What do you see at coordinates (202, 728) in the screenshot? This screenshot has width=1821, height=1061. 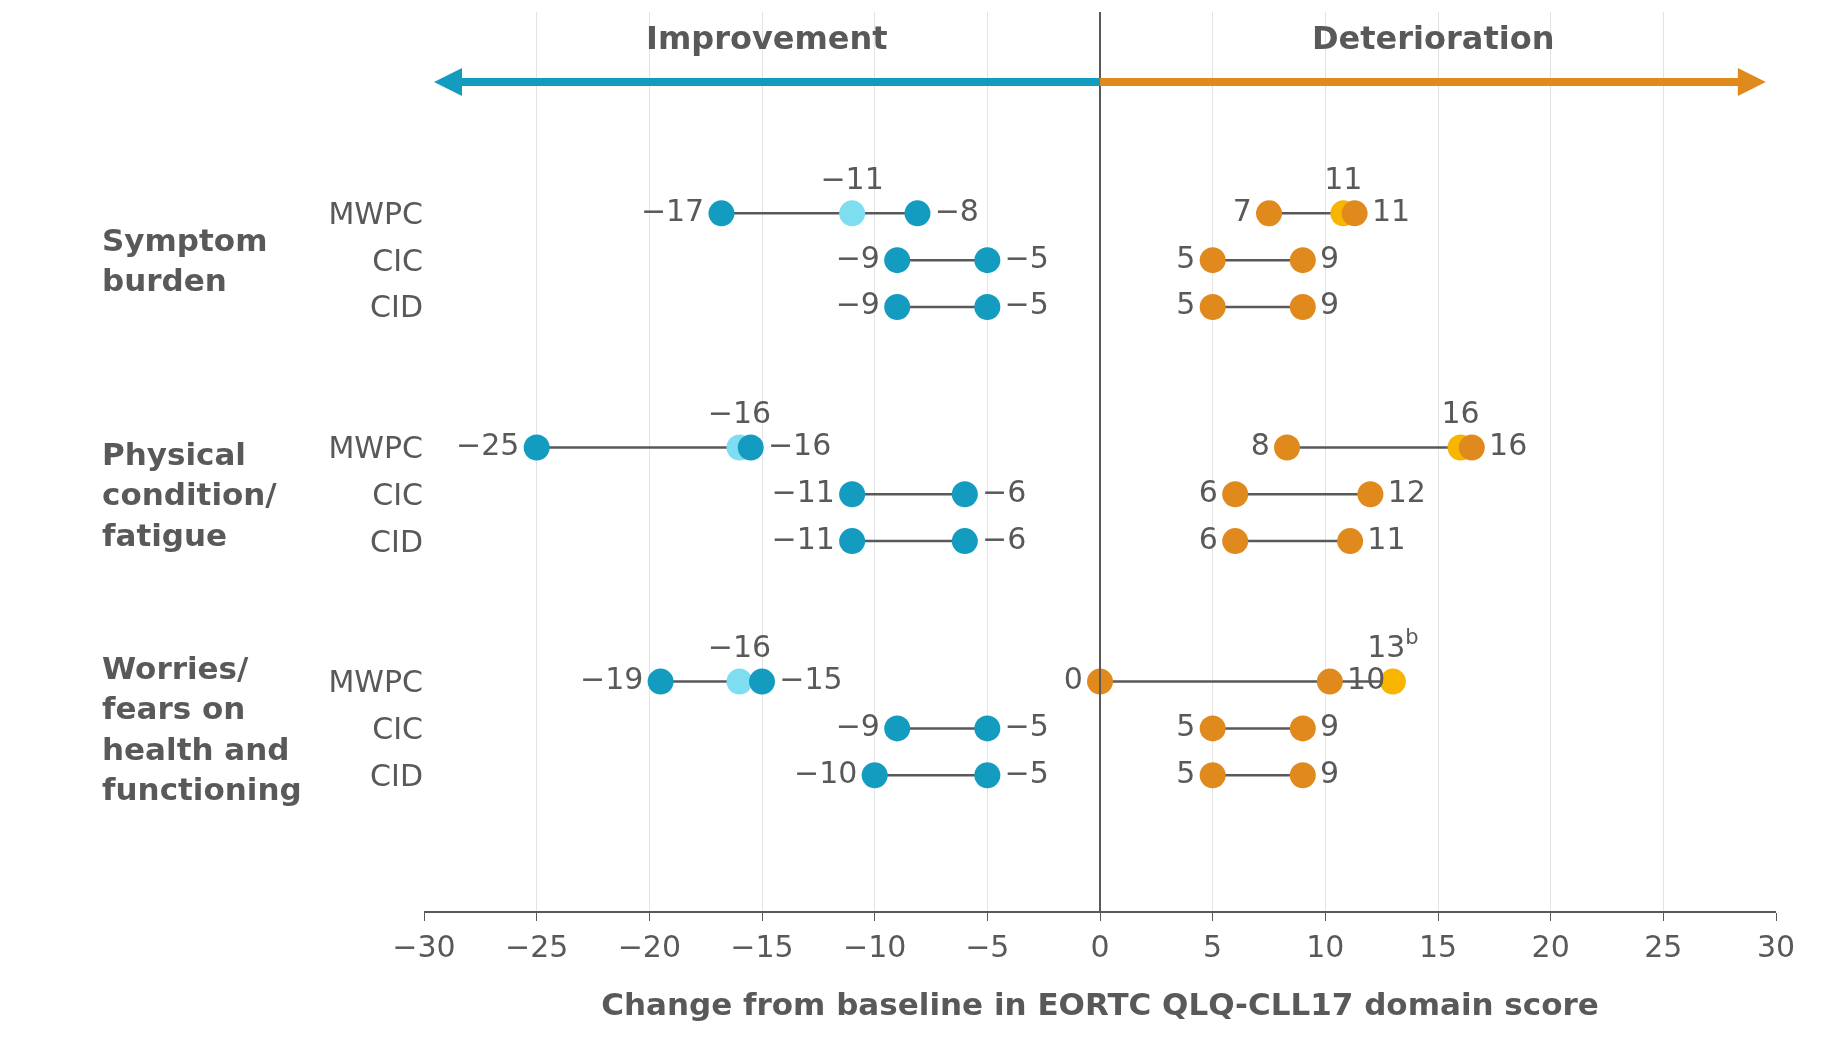 I see `text: Worries/ fears on health and functioning` at bounding box center [202, 728].